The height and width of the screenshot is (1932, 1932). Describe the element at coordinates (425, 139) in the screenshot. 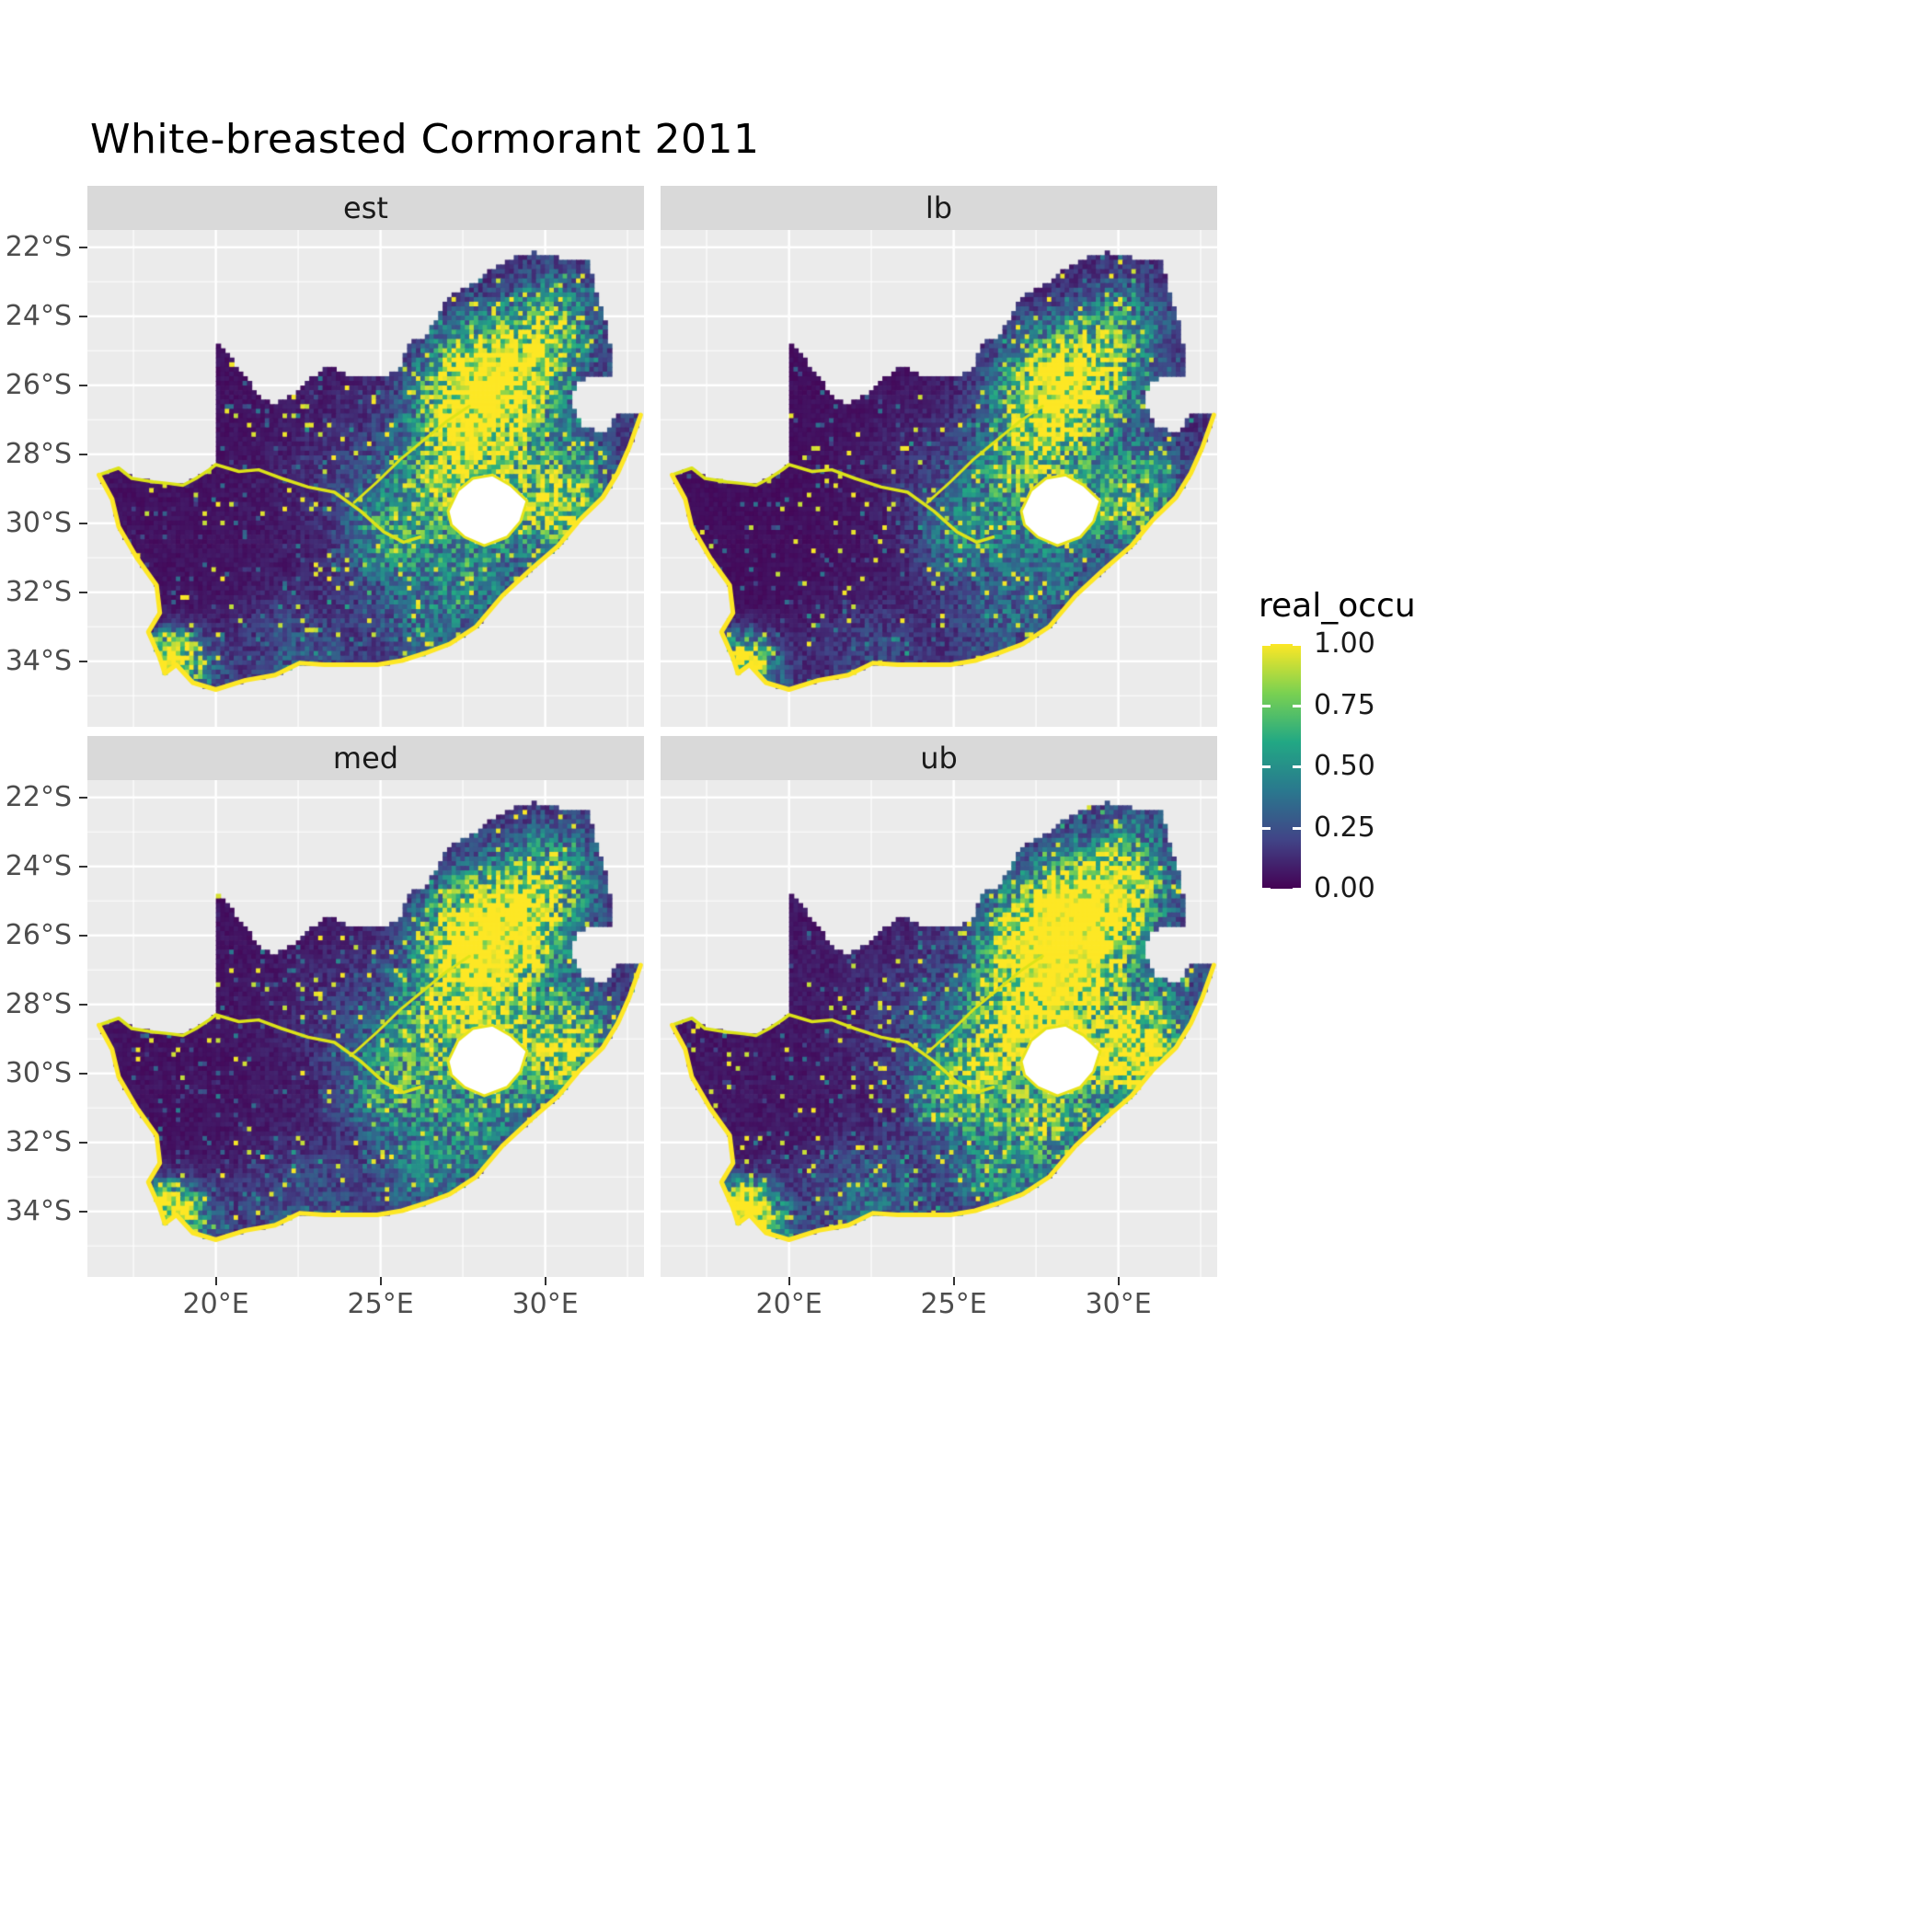

I see `plot-title: White-breasted Cormorant 2011` at that location.